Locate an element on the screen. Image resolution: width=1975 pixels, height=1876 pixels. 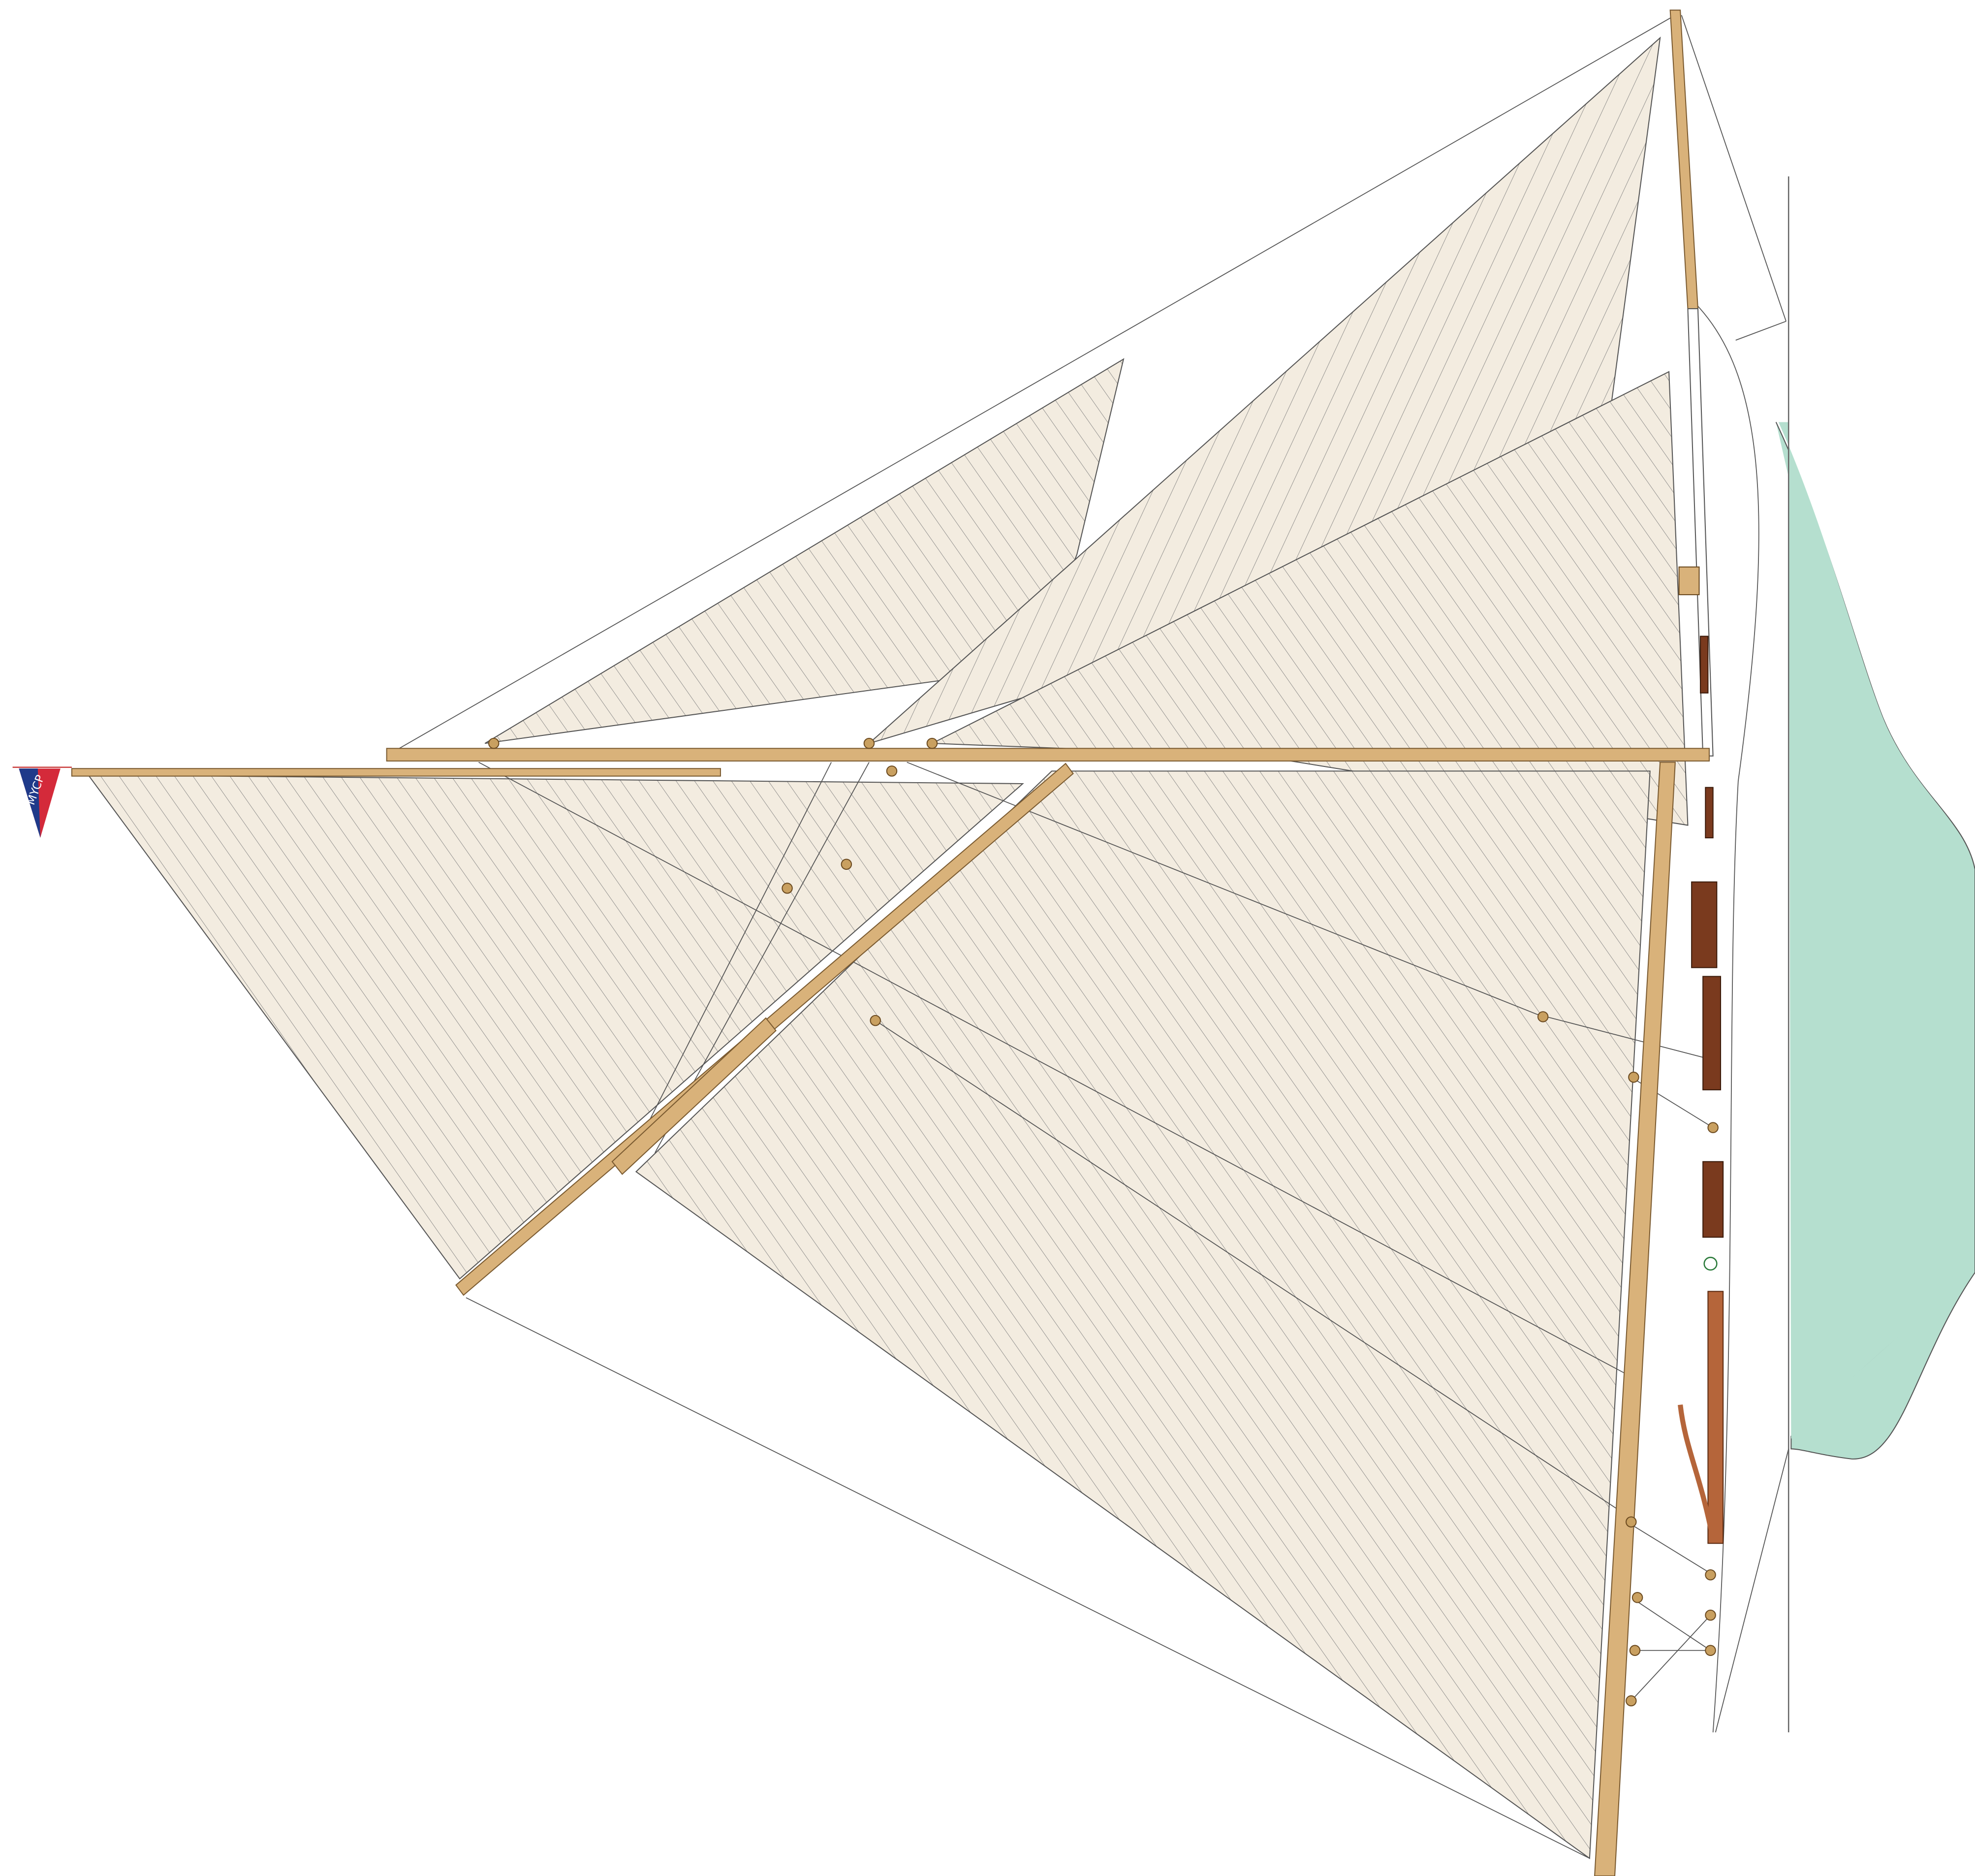
boom is located at coordinates (1048, 755).